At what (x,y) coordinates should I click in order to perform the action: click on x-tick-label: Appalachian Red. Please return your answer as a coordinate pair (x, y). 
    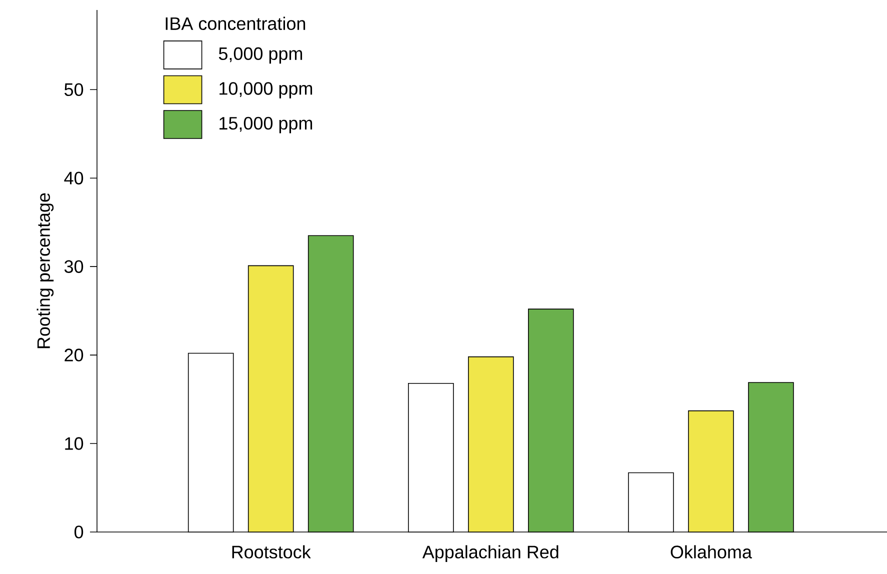
    Looking at the image, I should click on (490, 553).